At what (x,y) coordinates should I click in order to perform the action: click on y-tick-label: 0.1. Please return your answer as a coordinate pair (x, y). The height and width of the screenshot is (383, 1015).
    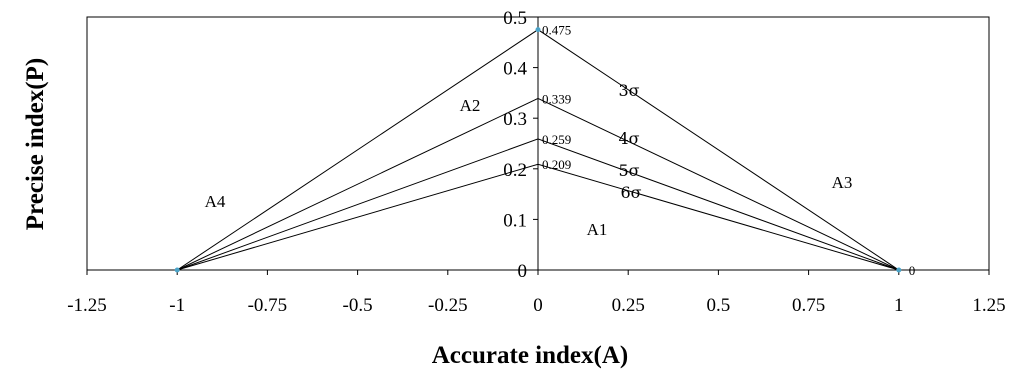
    Looking at the image, I should click on (515, 220).